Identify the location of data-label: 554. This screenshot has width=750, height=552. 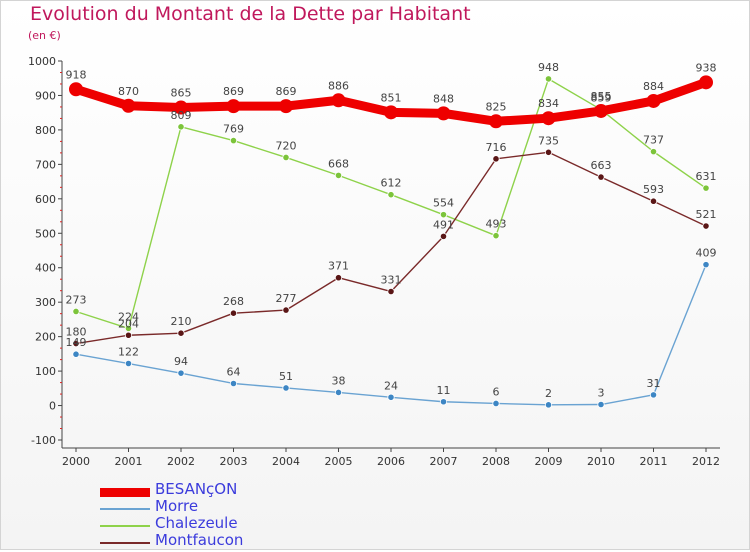
(443, 203).